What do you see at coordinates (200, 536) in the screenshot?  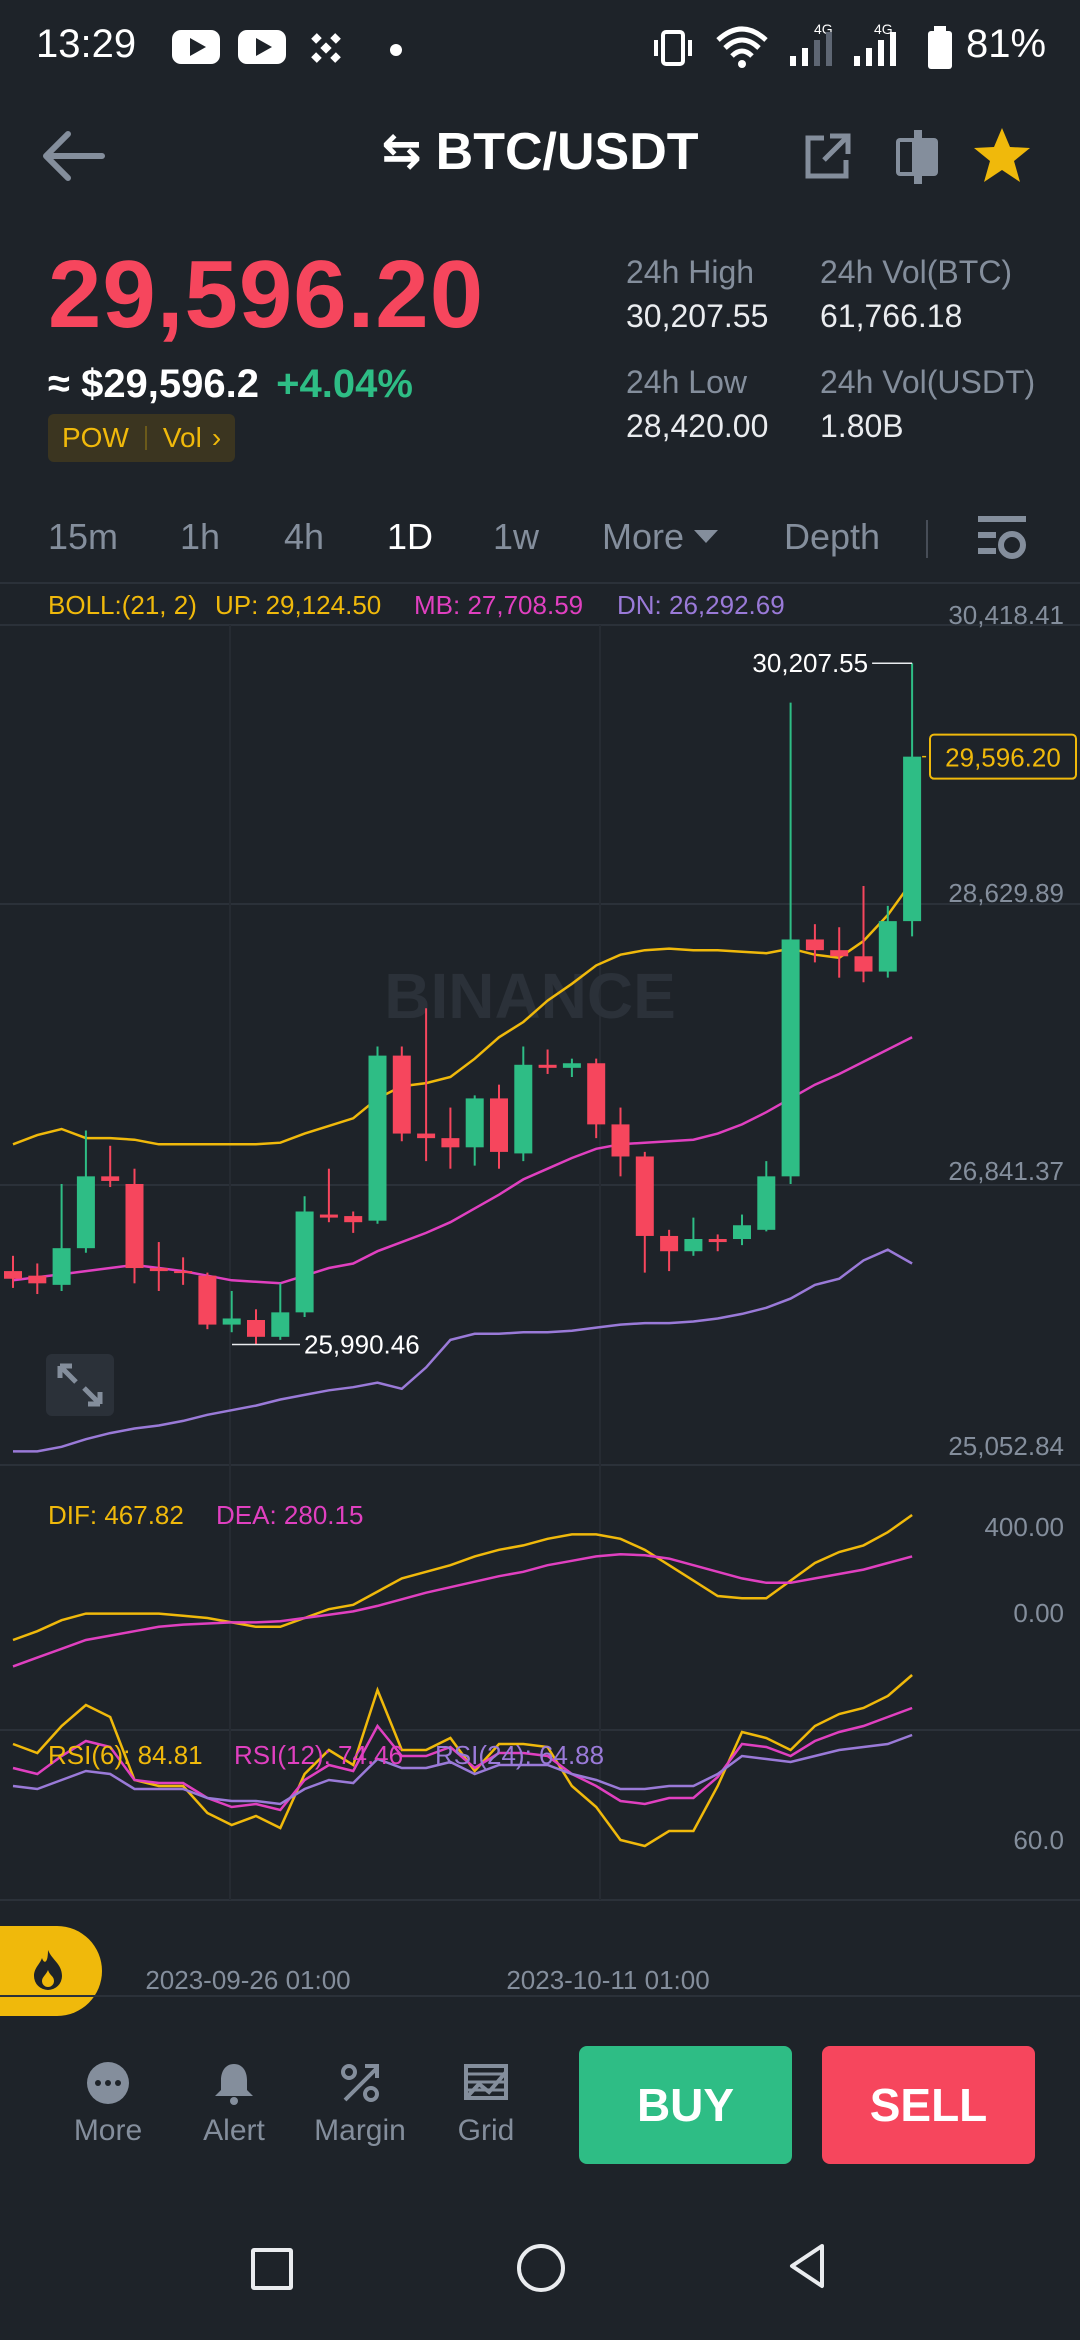 I see `tab-1h: 1h` at bounding box center [200, 536].